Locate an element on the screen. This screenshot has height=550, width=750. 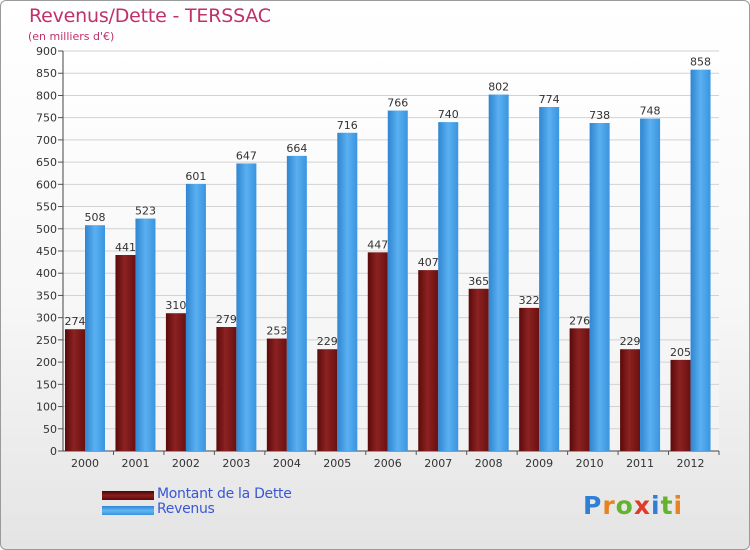
x-tick-label: 2009 is located at coordinates (539, 463).